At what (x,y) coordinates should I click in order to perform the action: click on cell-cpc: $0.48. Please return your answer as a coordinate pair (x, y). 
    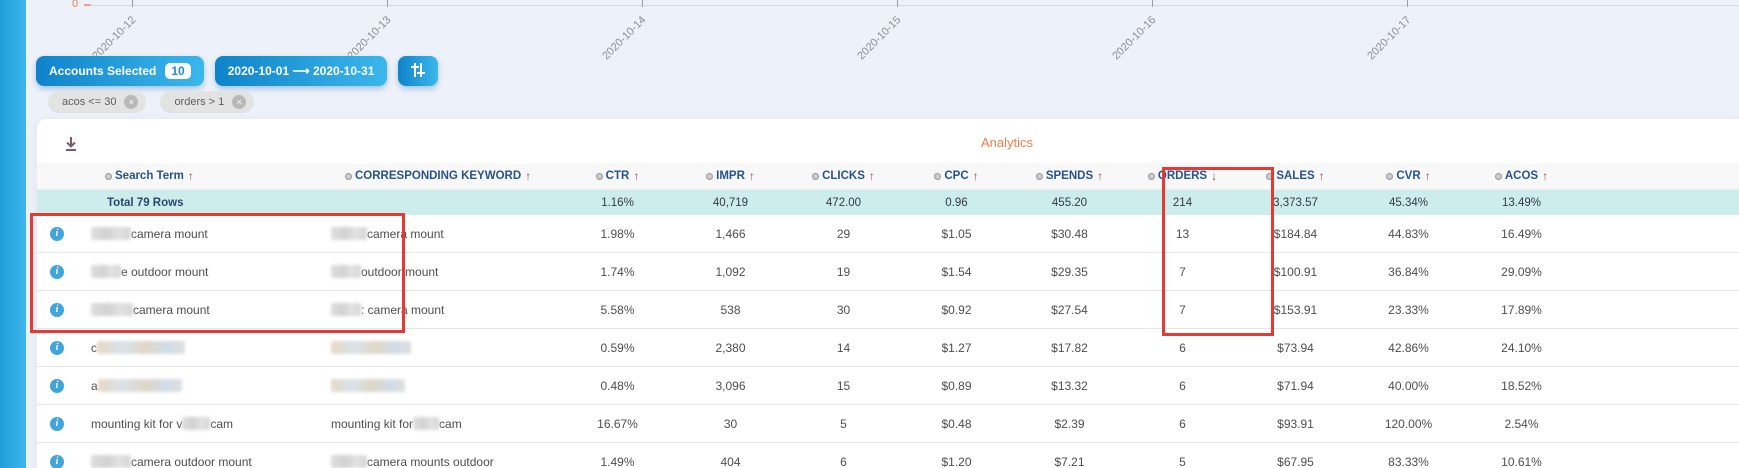
    Looking at the image, I should click on (956, 423).